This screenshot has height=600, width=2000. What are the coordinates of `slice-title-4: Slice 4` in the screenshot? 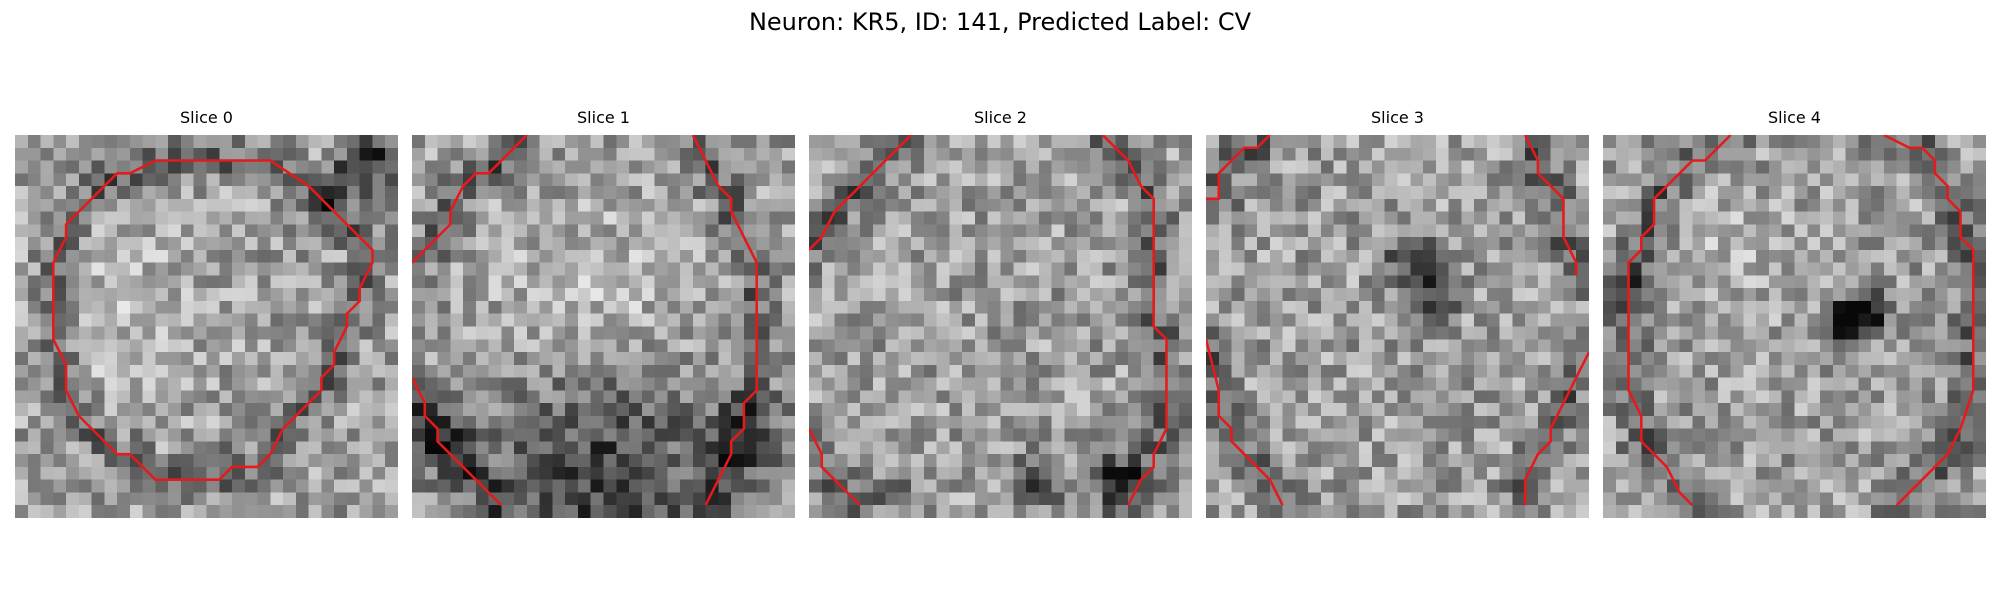 It's located at (1794, 117).